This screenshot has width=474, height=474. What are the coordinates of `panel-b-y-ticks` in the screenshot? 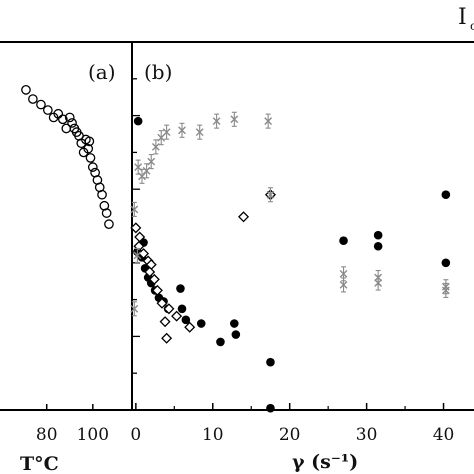 It's located at (136, 226).